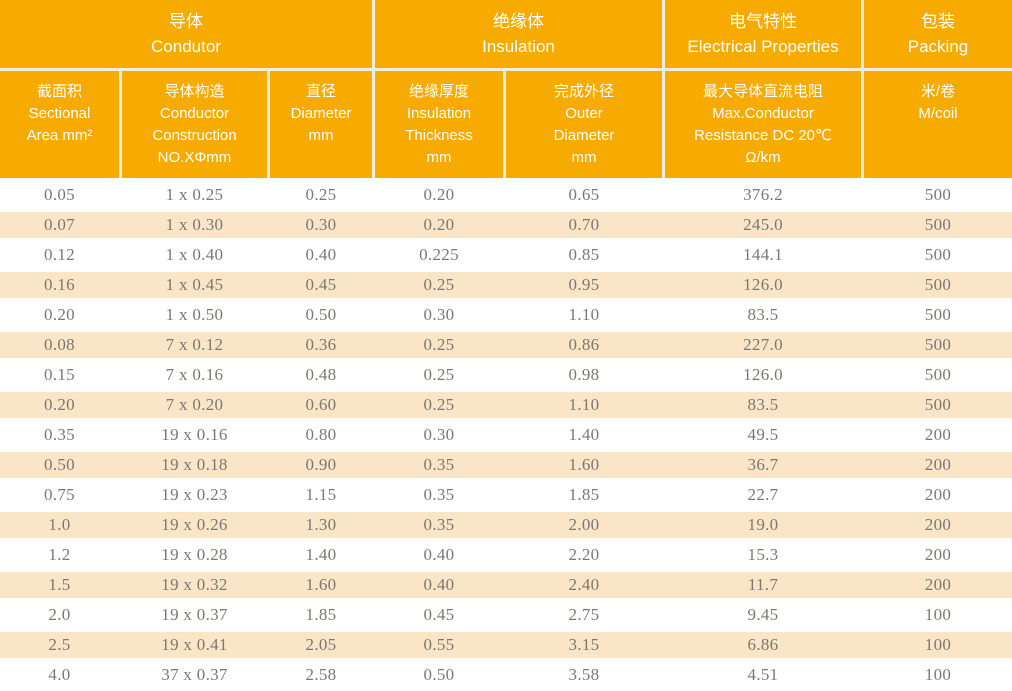  What do you see at coordinates (518, 34) in the screenshot?
I see `header-group-insulation: 绝缘体 Insulation` at bounding box center [518, 34].